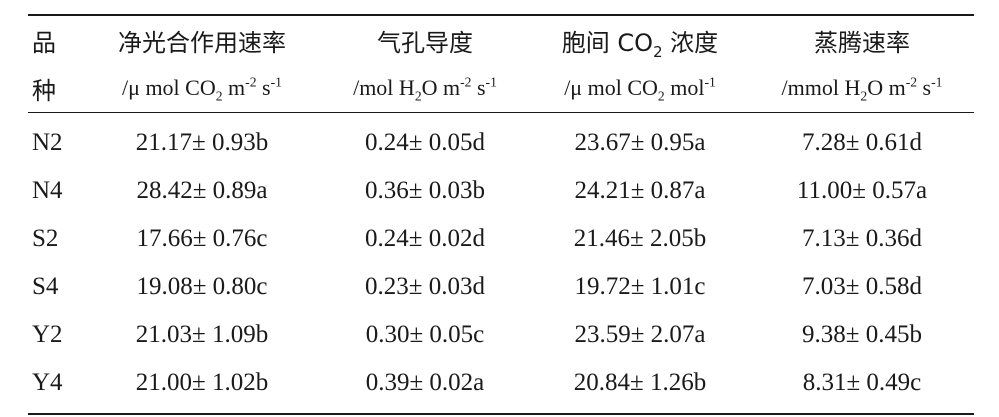  I want to click on unit-tr-b: O m, so click(886, 87).